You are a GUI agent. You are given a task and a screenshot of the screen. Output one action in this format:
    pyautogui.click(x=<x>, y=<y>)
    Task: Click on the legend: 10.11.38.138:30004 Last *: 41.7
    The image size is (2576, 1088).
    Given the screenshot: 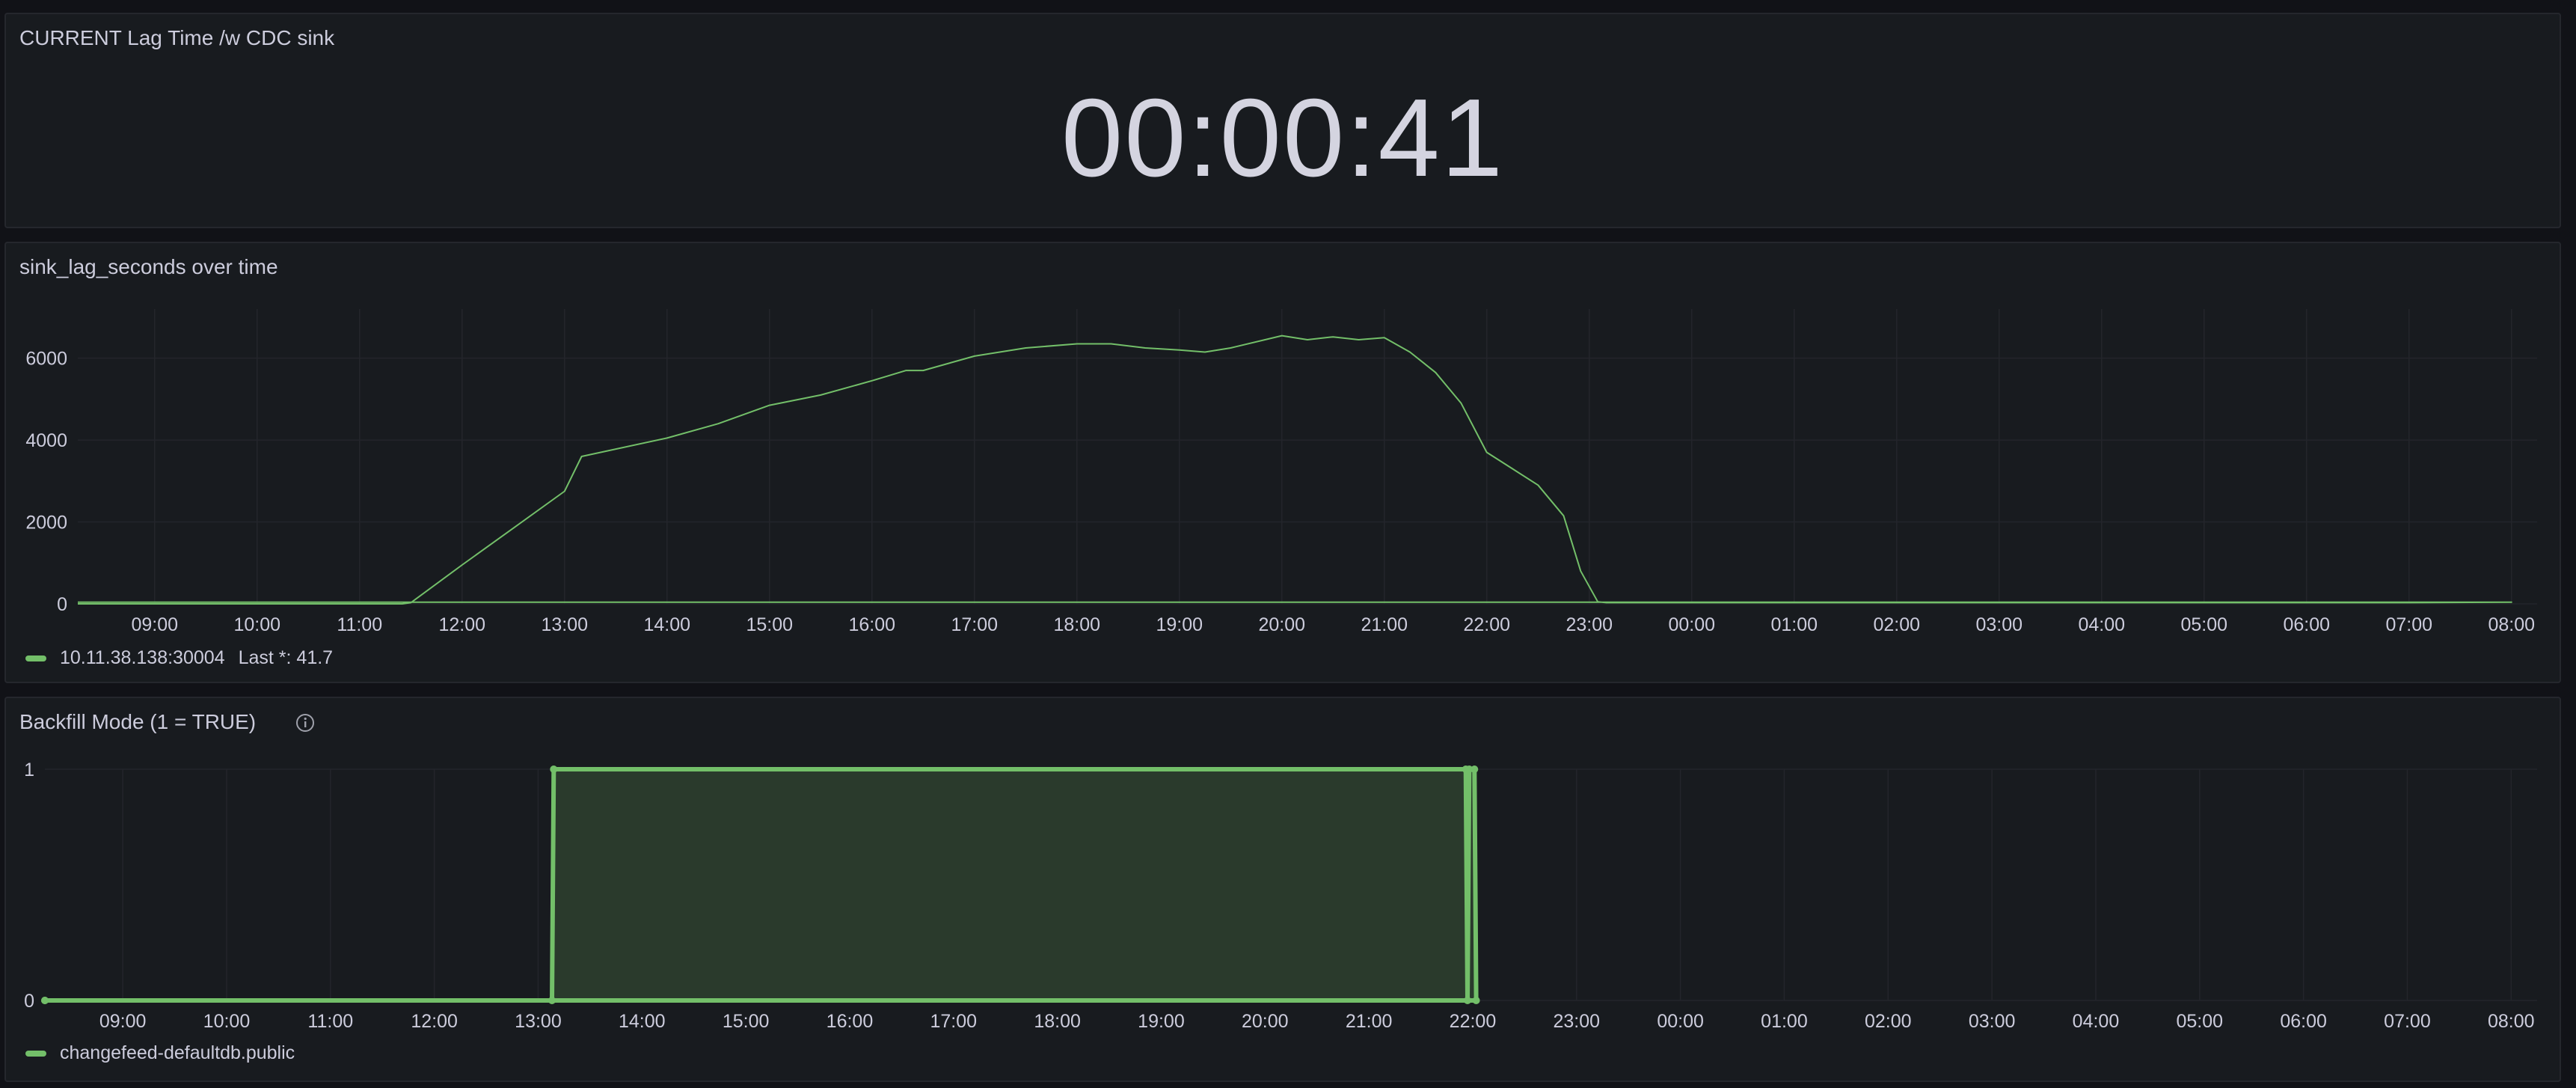 What is the action you would take?
    pyautogui.click(x=179, y=658)
    